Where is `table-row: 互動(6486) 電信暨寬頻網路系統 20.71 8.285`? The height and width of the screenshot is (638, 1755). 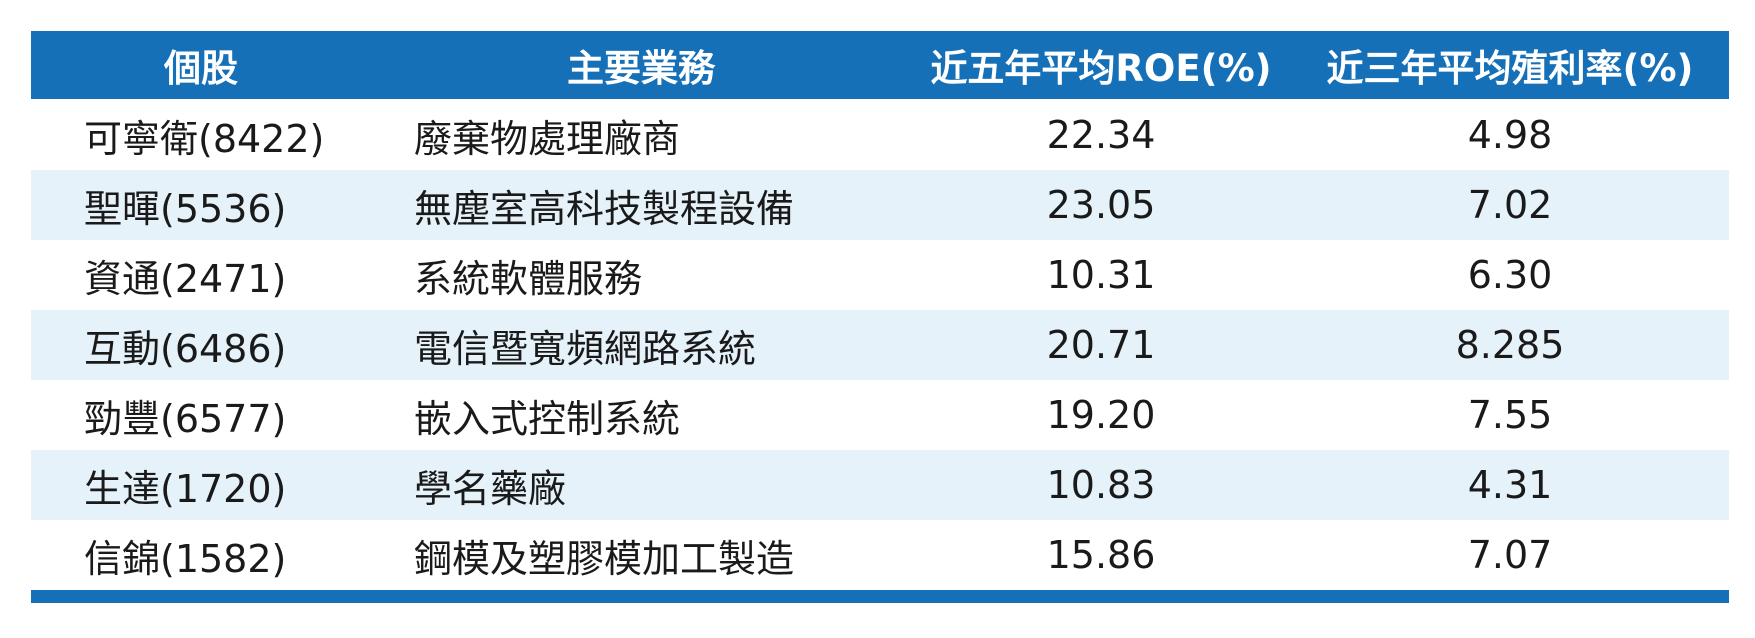
table-row: 互動(6486) 電信暨寬頻網路系統 20.71 8.285 is located at coordinates (880, 345).